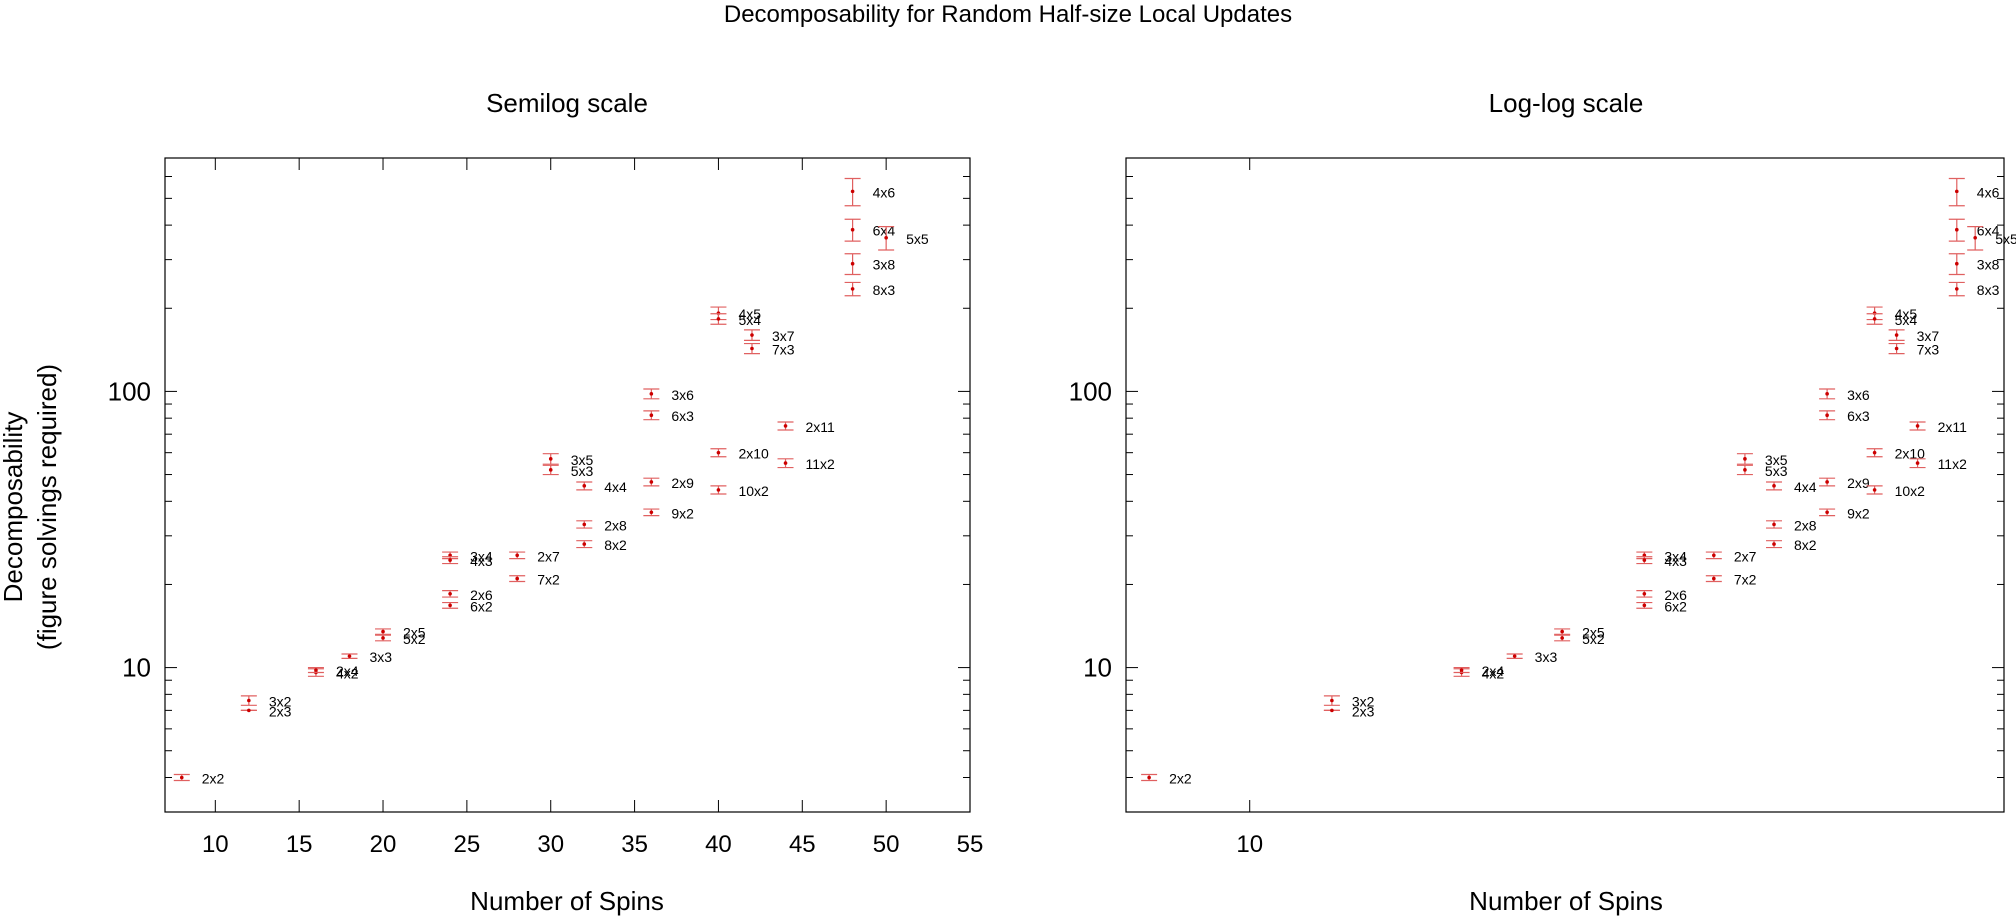 This screenshot has width=2016, height=920. What do you see at coordinates (266, 711) in the screenshot?
I see `data-point: 2x3` at bounding box center [266, 711].